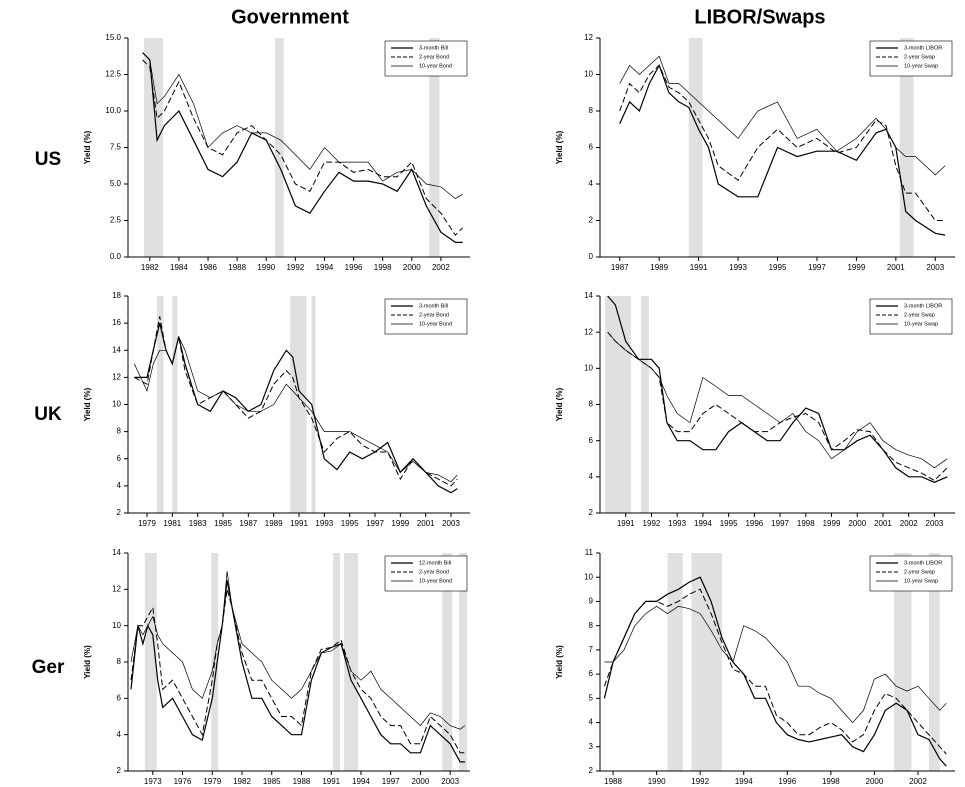  I want to click on y-tick-label: 7, so click(591, 649).